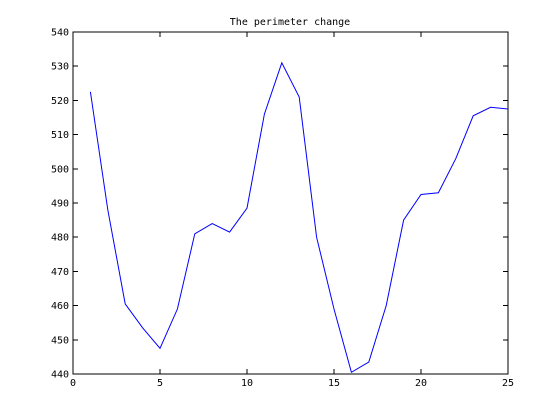 This screenshot has height=420, width=560. Describe the element at coordinates (60, 135) in the screenshot. I see `y-tick-label: 510` at that location.